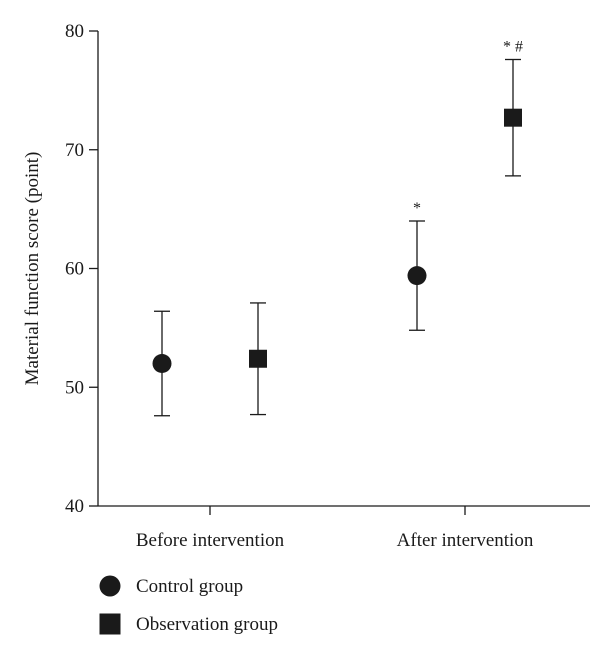  I want to click on legend: Control group Observation group, so click(188, 605).